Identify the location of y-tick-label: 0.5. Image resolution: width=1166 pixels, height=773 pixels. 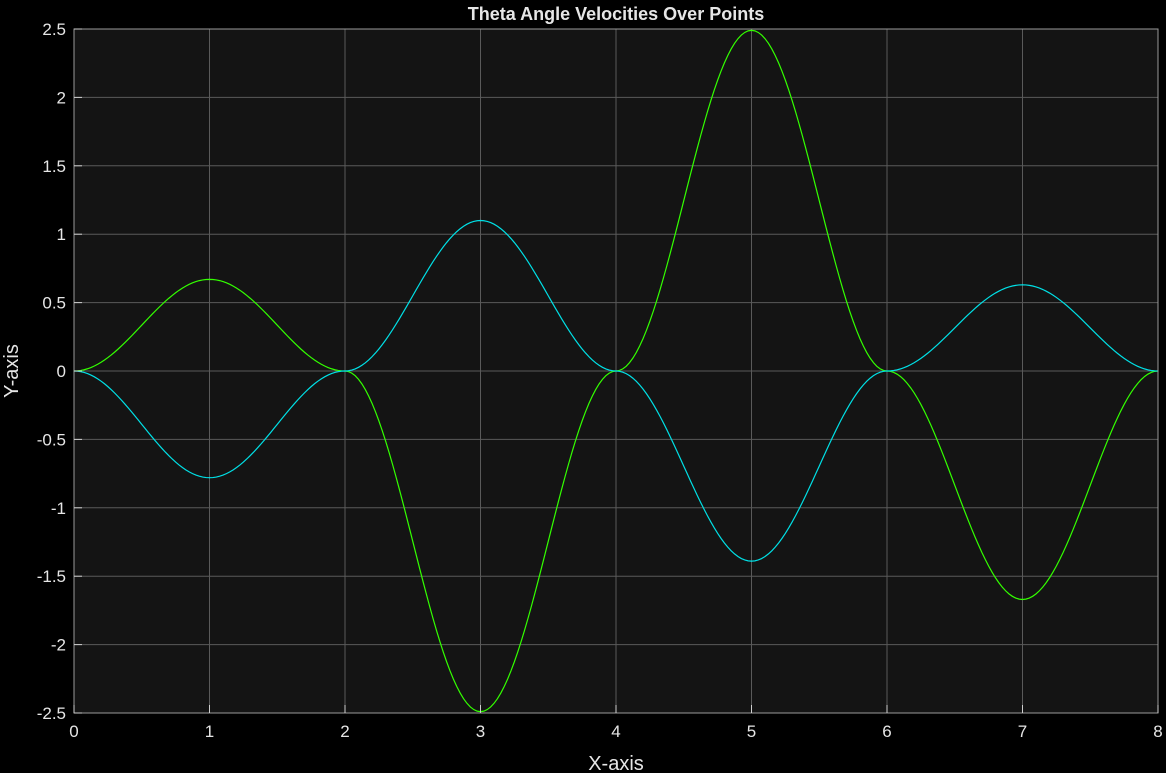
(54, 303).